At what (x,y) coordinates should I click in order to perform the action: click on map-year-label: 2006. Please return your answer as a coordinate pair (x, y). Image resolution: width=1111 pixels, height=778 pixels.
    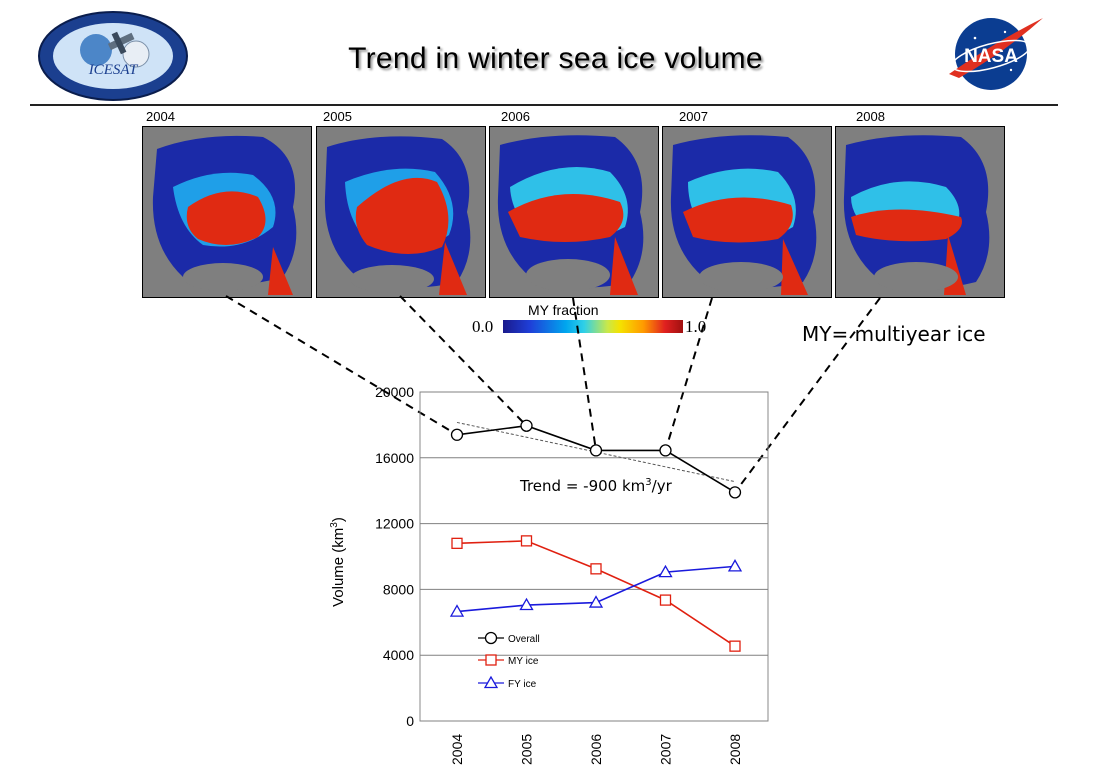
    Looking at the image, I should click on (515, 116).